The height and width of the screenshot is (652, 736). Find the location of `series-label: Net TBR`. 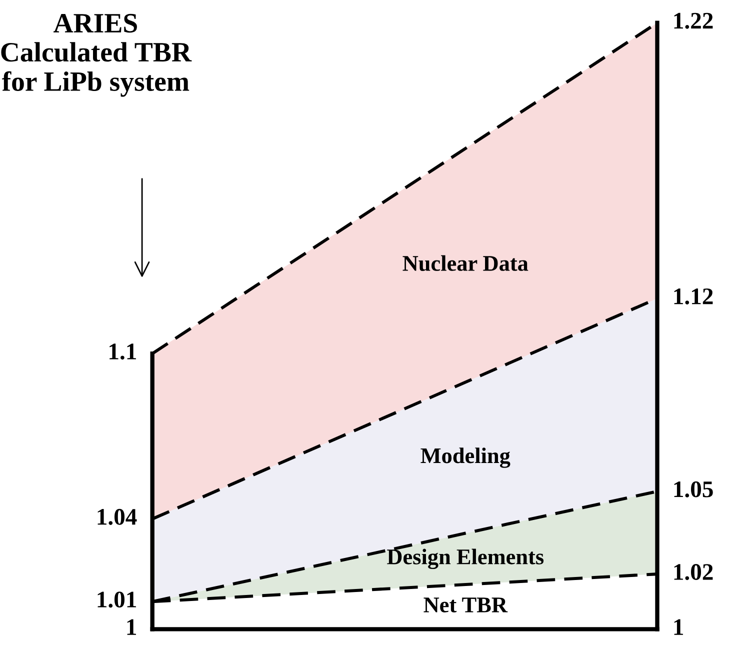

series-label: Net TBR is located at coordinates (466, 605).